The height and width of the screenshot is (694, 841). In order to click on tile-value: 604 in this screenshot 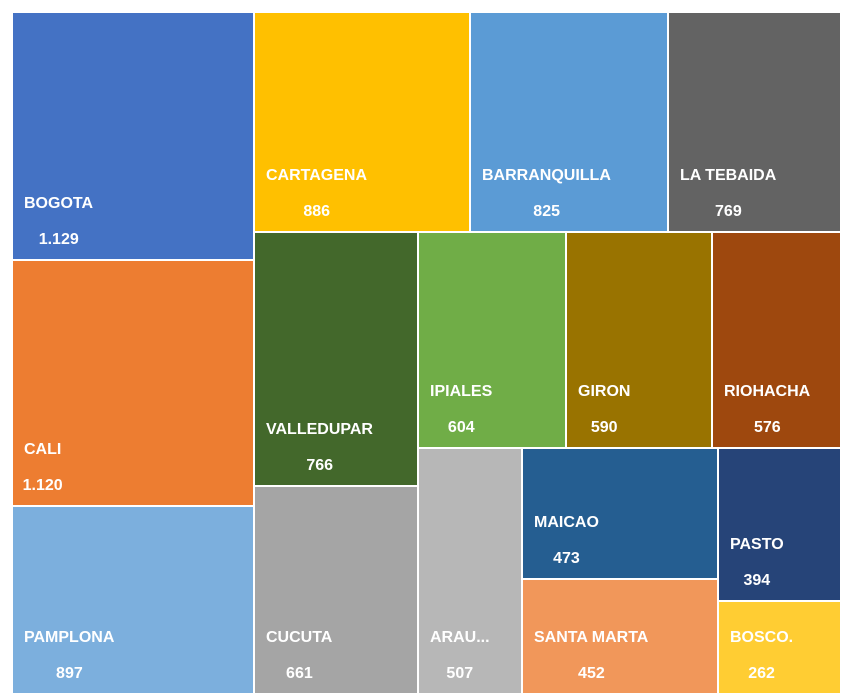, I will do `click(461, 427)`.